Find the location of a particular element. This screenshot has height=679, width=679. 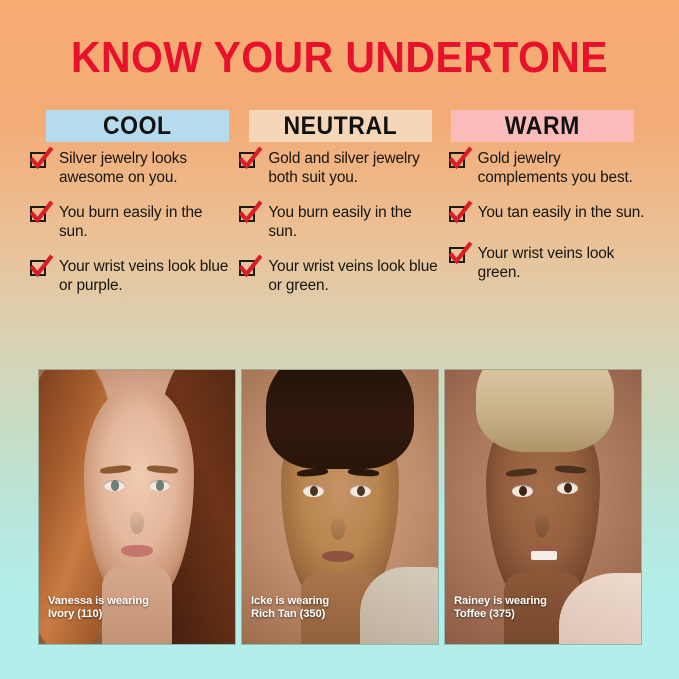

photo-caption-neutral: Icke is wearing Rich Tan (350) is located at coordinates (290, 608).